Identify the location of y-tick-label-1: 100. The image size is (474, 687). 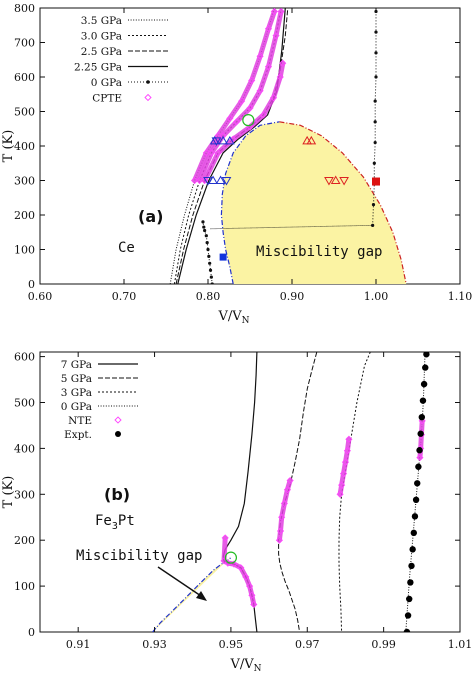
(24, 586).